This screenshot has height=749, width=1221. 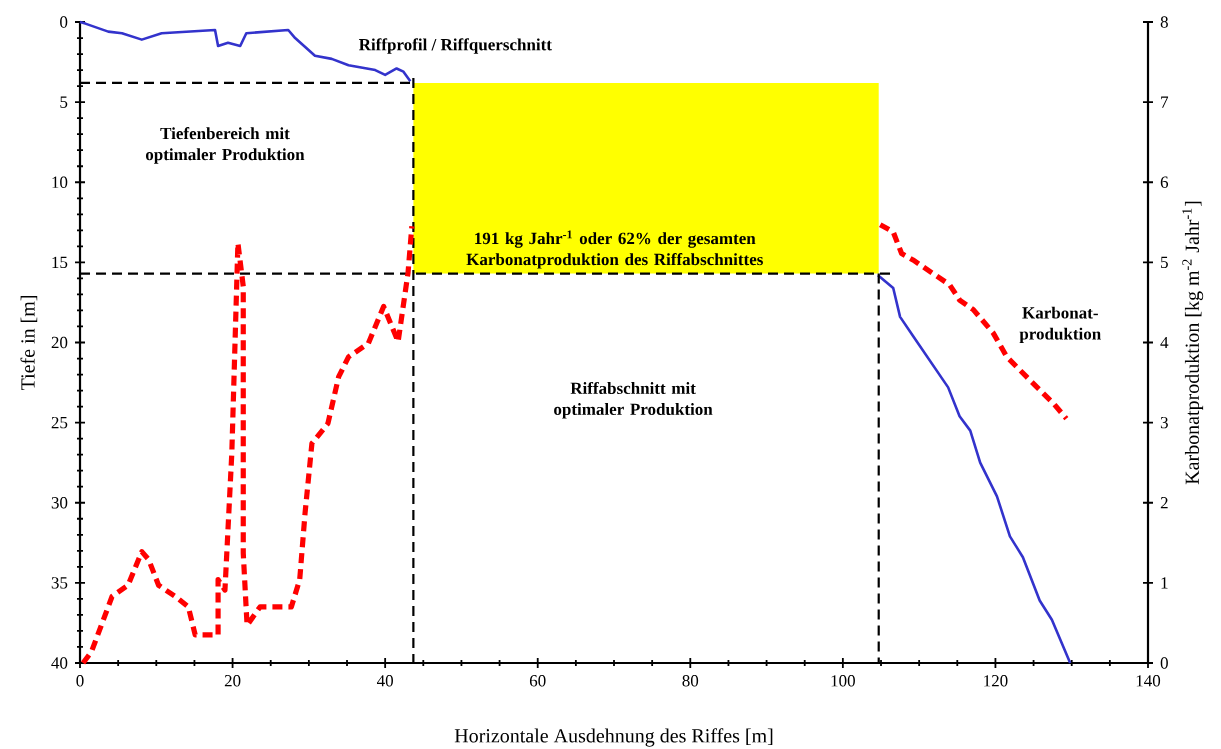 What do you see at coordinates (614, 249) in the screenshot?
I see `annotation: 191 kg Jahr$^{-1}$ oder 62% der gesamten Karbonatproduktion des Riffabschnittes` at bounding box center [614, 249].